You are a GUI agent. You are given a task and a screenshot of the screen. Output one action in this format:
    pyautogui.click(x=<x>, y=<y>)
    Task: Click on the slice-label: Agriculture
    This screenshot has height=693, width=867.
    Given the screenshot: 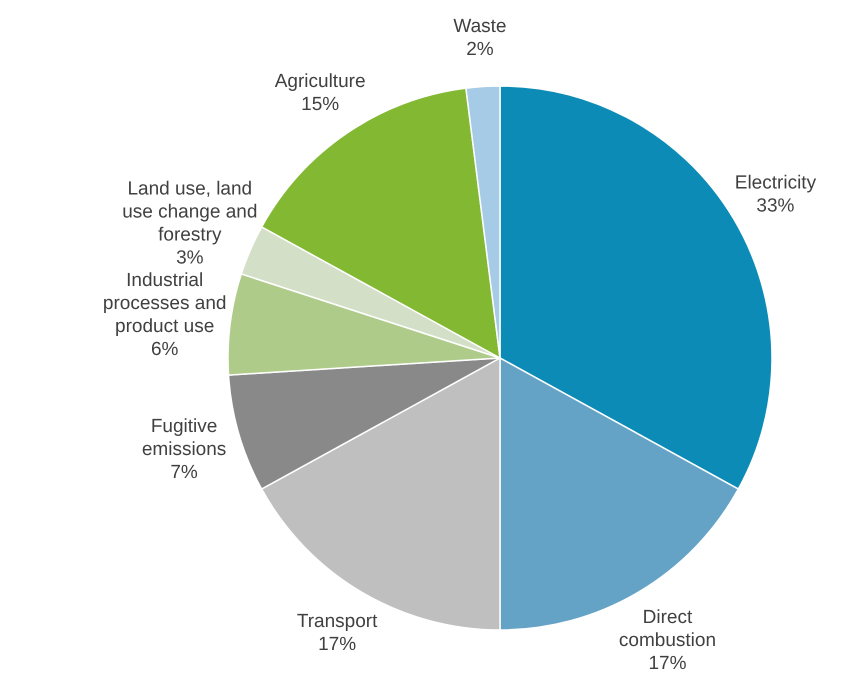 What is the action you would take?
    pyautogui.click(x=320, y=81)
    